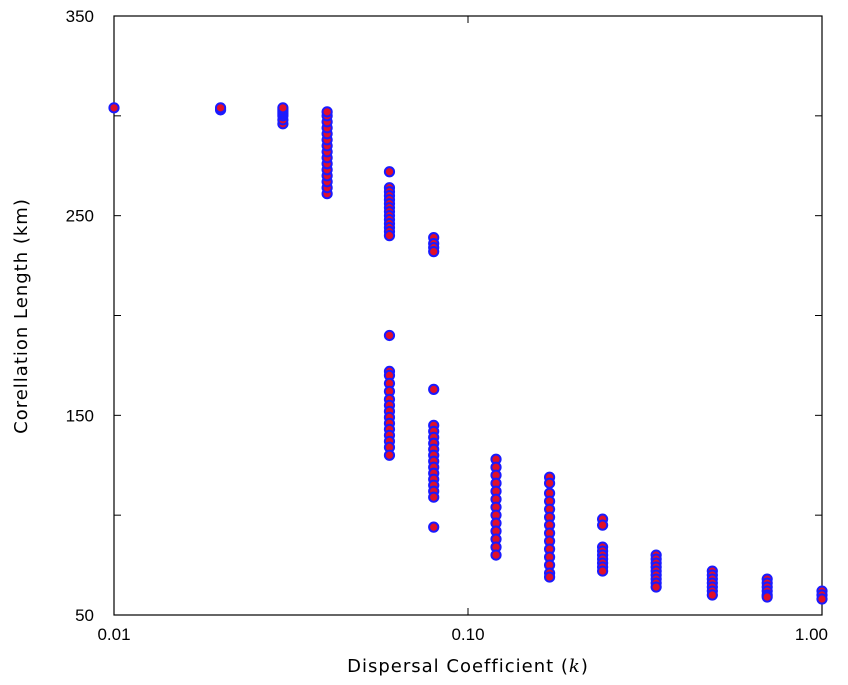 The width and height of the screenshot is (848, 685). Describe the element at coordinates (84, 615) in the screenshot. I see `y-tick-label: 50` at that location.